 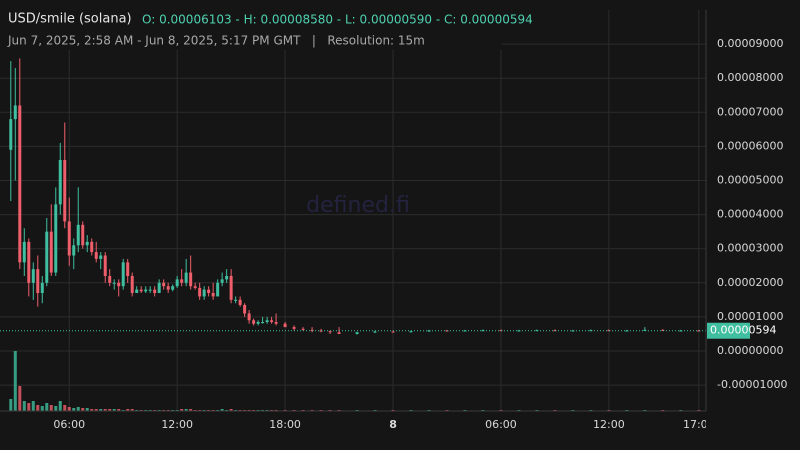 What do you see at coordinates (750, 214) in the screenshot?
I see `y-tick-label: 0.00004000` at bounding box center [750, 214].